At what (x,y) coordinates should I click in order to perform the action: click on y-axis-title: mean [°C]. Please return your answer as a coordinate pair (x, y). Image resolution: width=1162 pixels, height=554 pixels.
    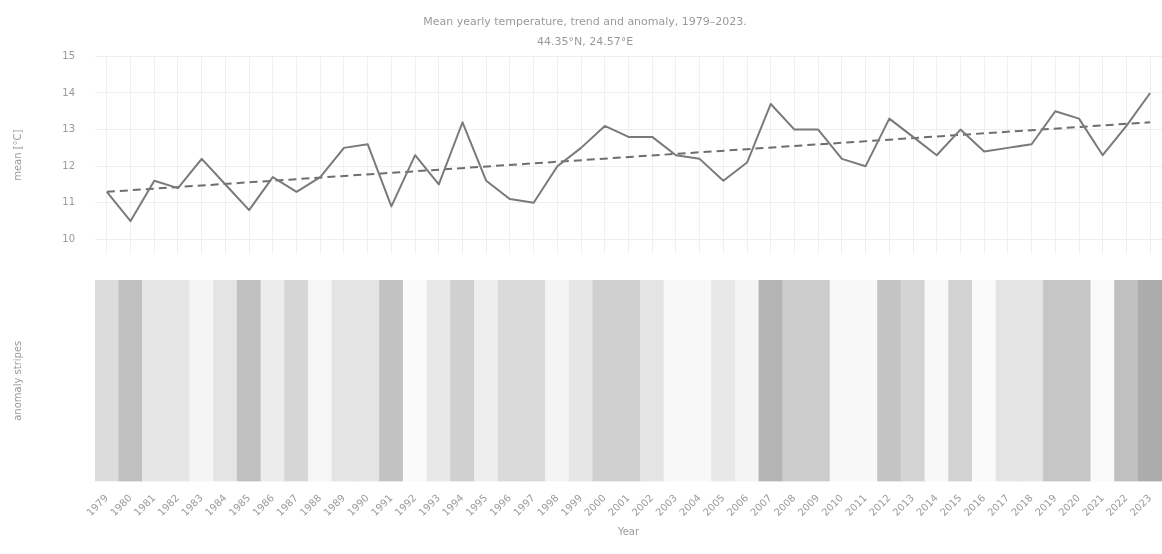
    Looking at the image, I should click on (17, 155).